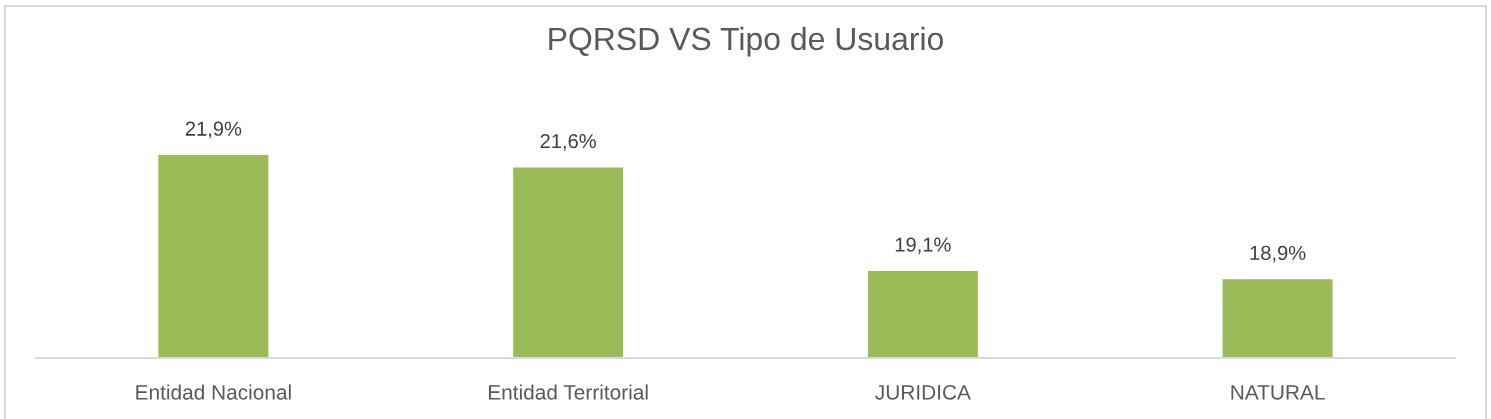 The width and height of the screenshot is (1491, 419). What do you see at coordinates (213, 130) in the screenshot?
I see `data-label: 21,9%` at bounding box center [213, 130].